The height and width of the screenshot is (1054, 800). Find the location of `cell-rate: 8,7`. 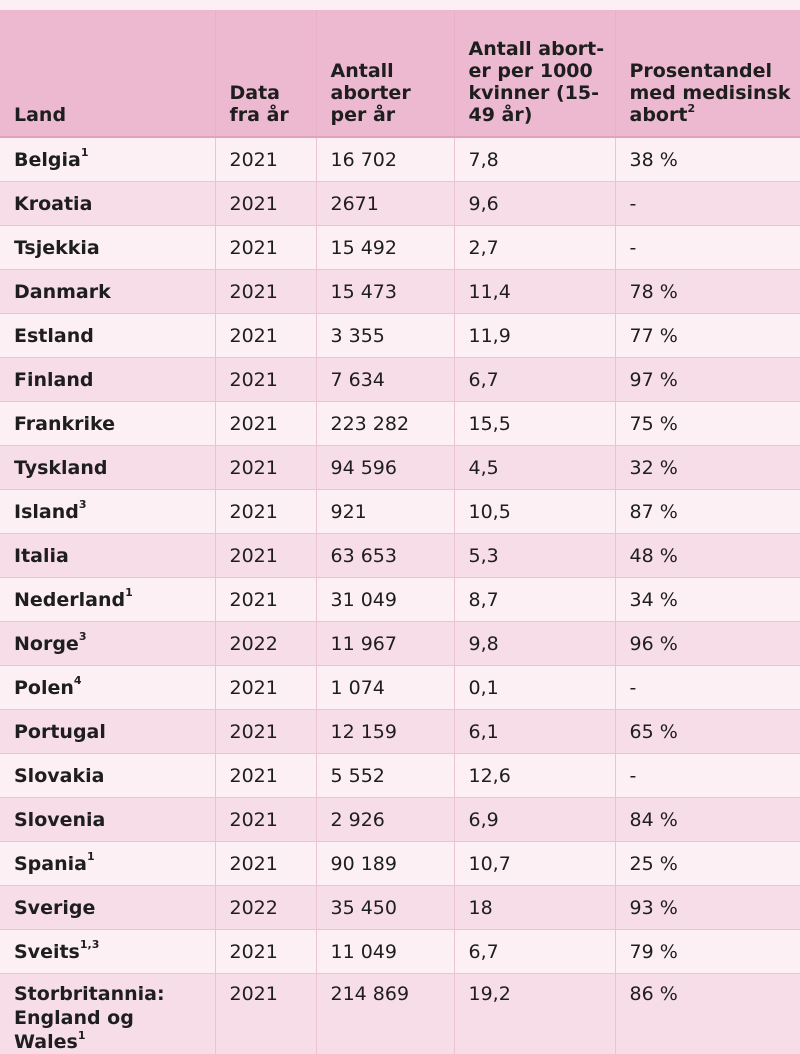

cell-rate: 8,7 is located at coordinates (534, 600).